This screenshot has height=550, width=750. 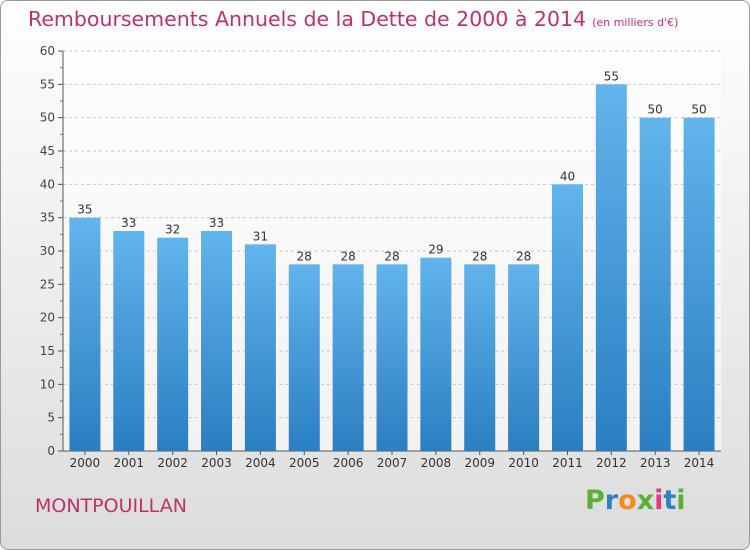 I want to click on y-tick-label: 35, so click(x=47, y=218).